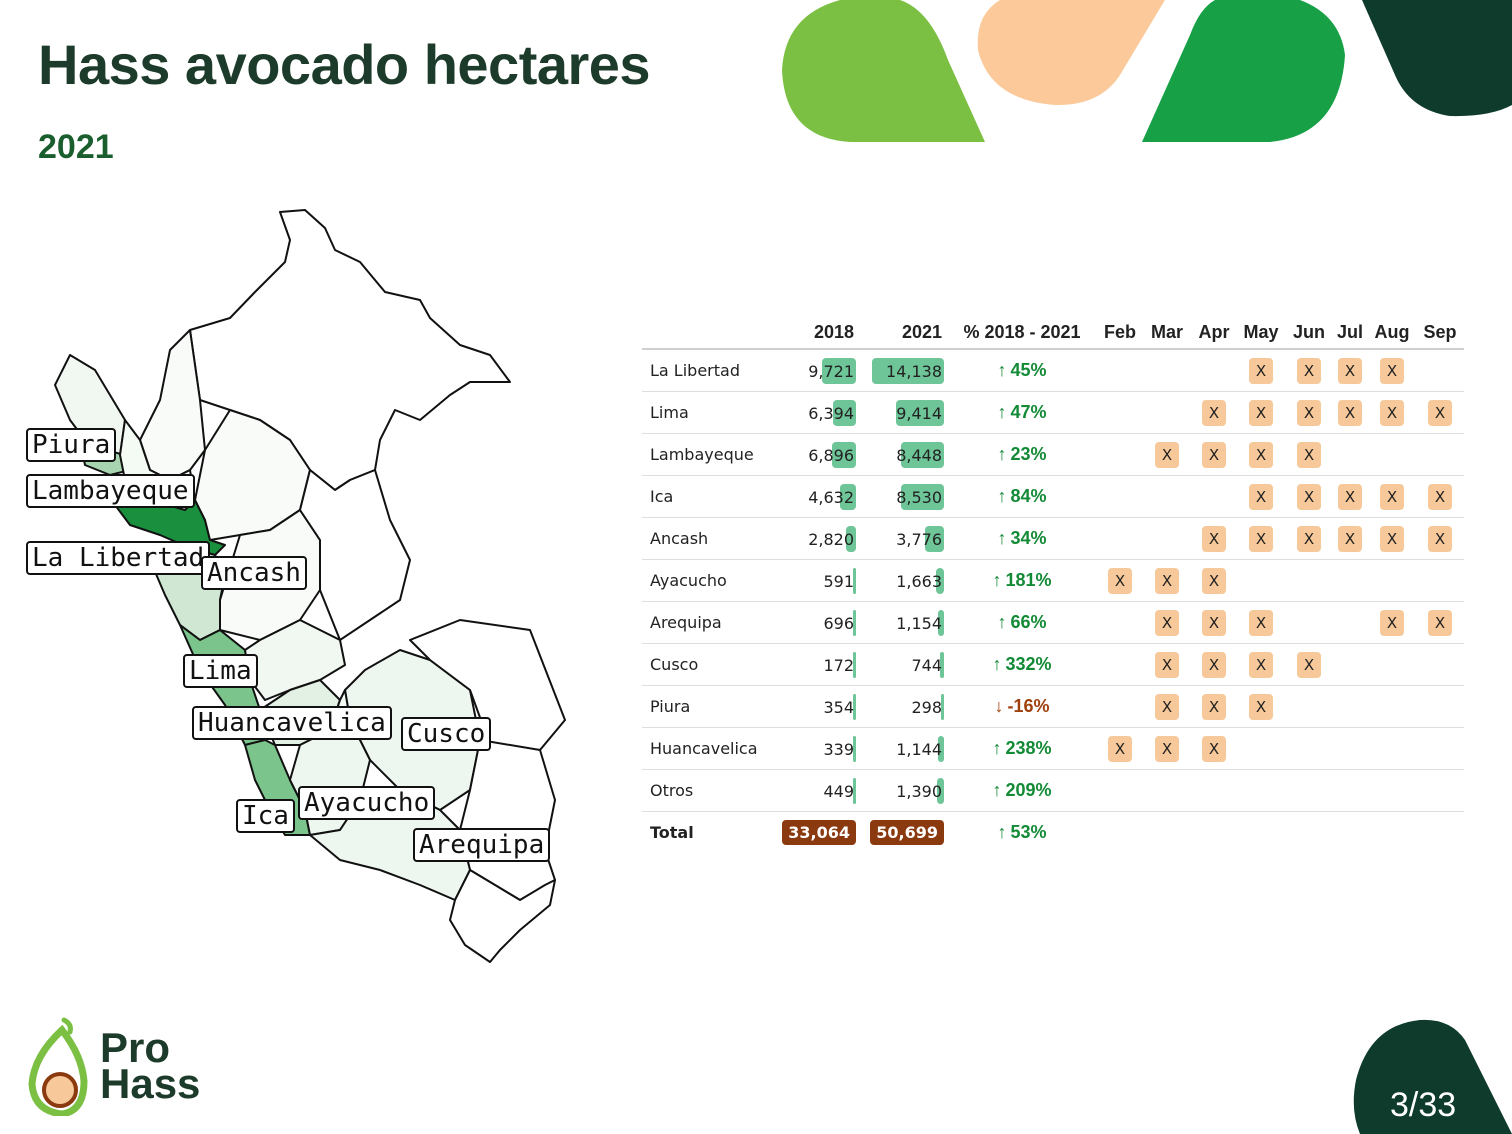 The height and width of the screenshot is (1134, 1512). I want to click on bar-cell: 1,390, so click(902, 790).